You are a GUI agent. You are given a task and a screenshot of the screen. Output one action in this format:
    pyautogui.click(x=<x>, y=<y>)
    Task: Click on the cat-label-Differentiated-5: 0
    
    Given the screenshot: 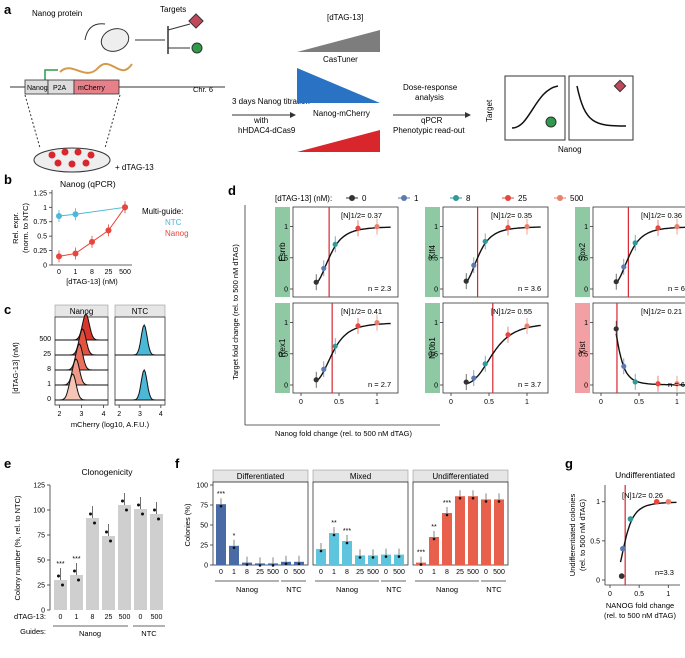 What is the action you would take?
    pyautogui.click(x=286, y=572)
    